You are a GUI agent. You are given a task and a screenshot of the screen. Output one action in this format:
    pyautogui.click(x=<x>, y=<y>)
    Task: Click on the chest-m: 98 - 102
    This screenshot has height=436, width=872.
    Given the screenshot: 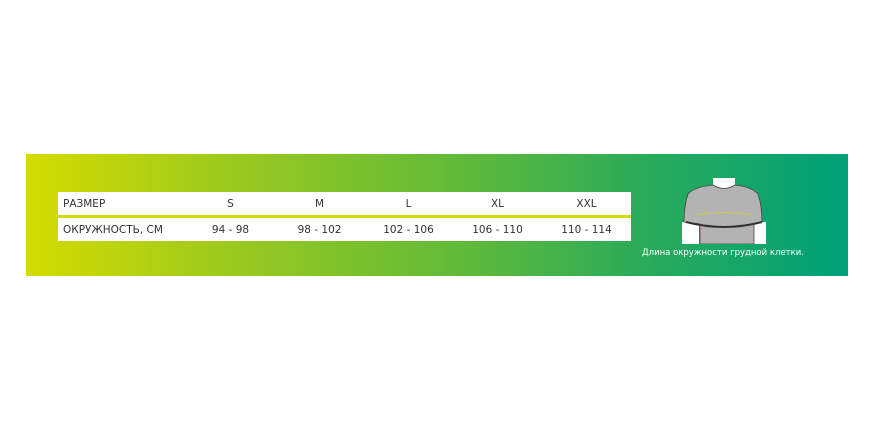 What is the action you would take?
    pyautogui.click(x=319, y=229)
    